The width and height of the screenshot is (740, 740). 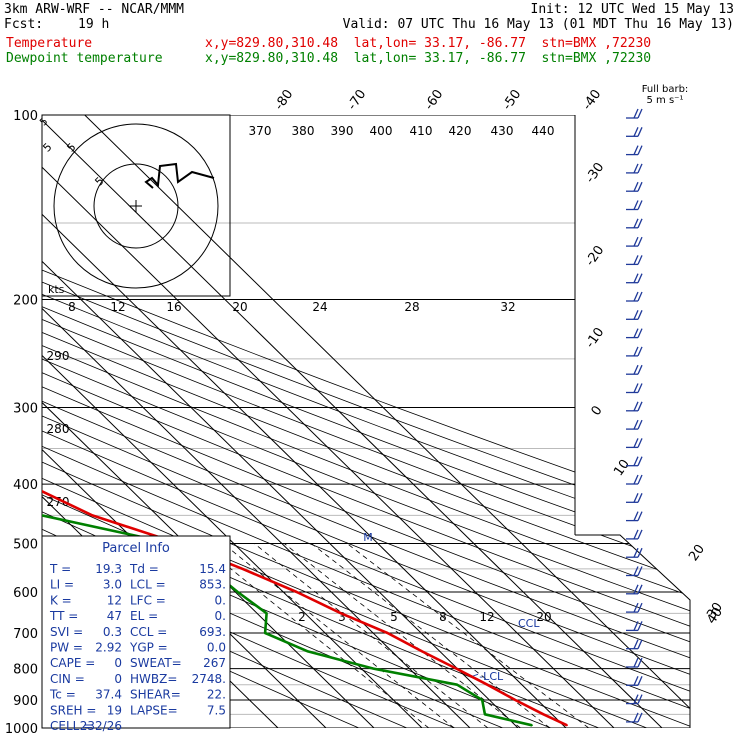 What do you see at coordinates (144, 616) in the screenshot?
I see `parcel-info-label: EL =` at bounding box center [144, 616].